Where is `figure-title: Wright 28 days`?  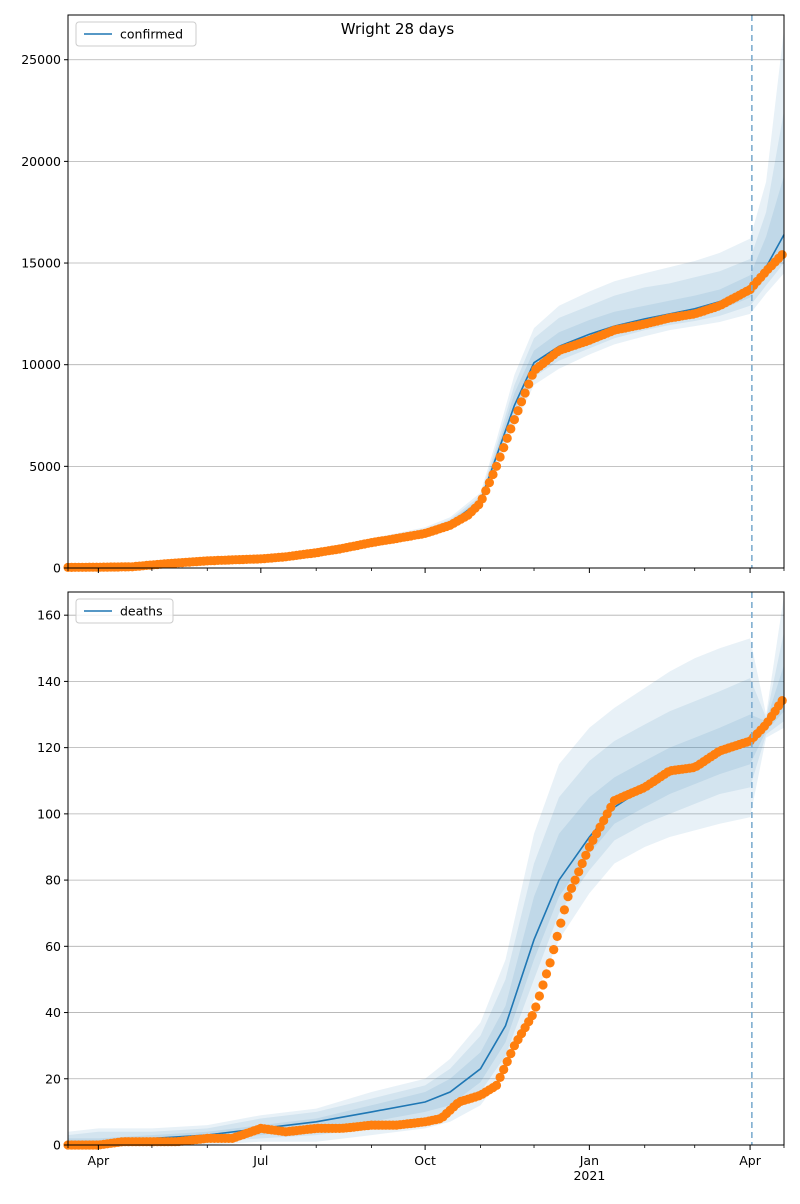 figure-title: Wright 28 days is located at coordinates (397, 29).